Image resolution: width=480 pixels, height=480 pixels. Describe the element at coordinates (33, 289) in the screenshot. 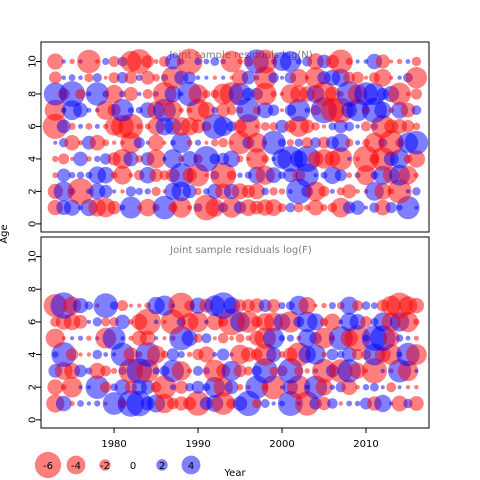

I see `y-tick-label: 8` at that location.